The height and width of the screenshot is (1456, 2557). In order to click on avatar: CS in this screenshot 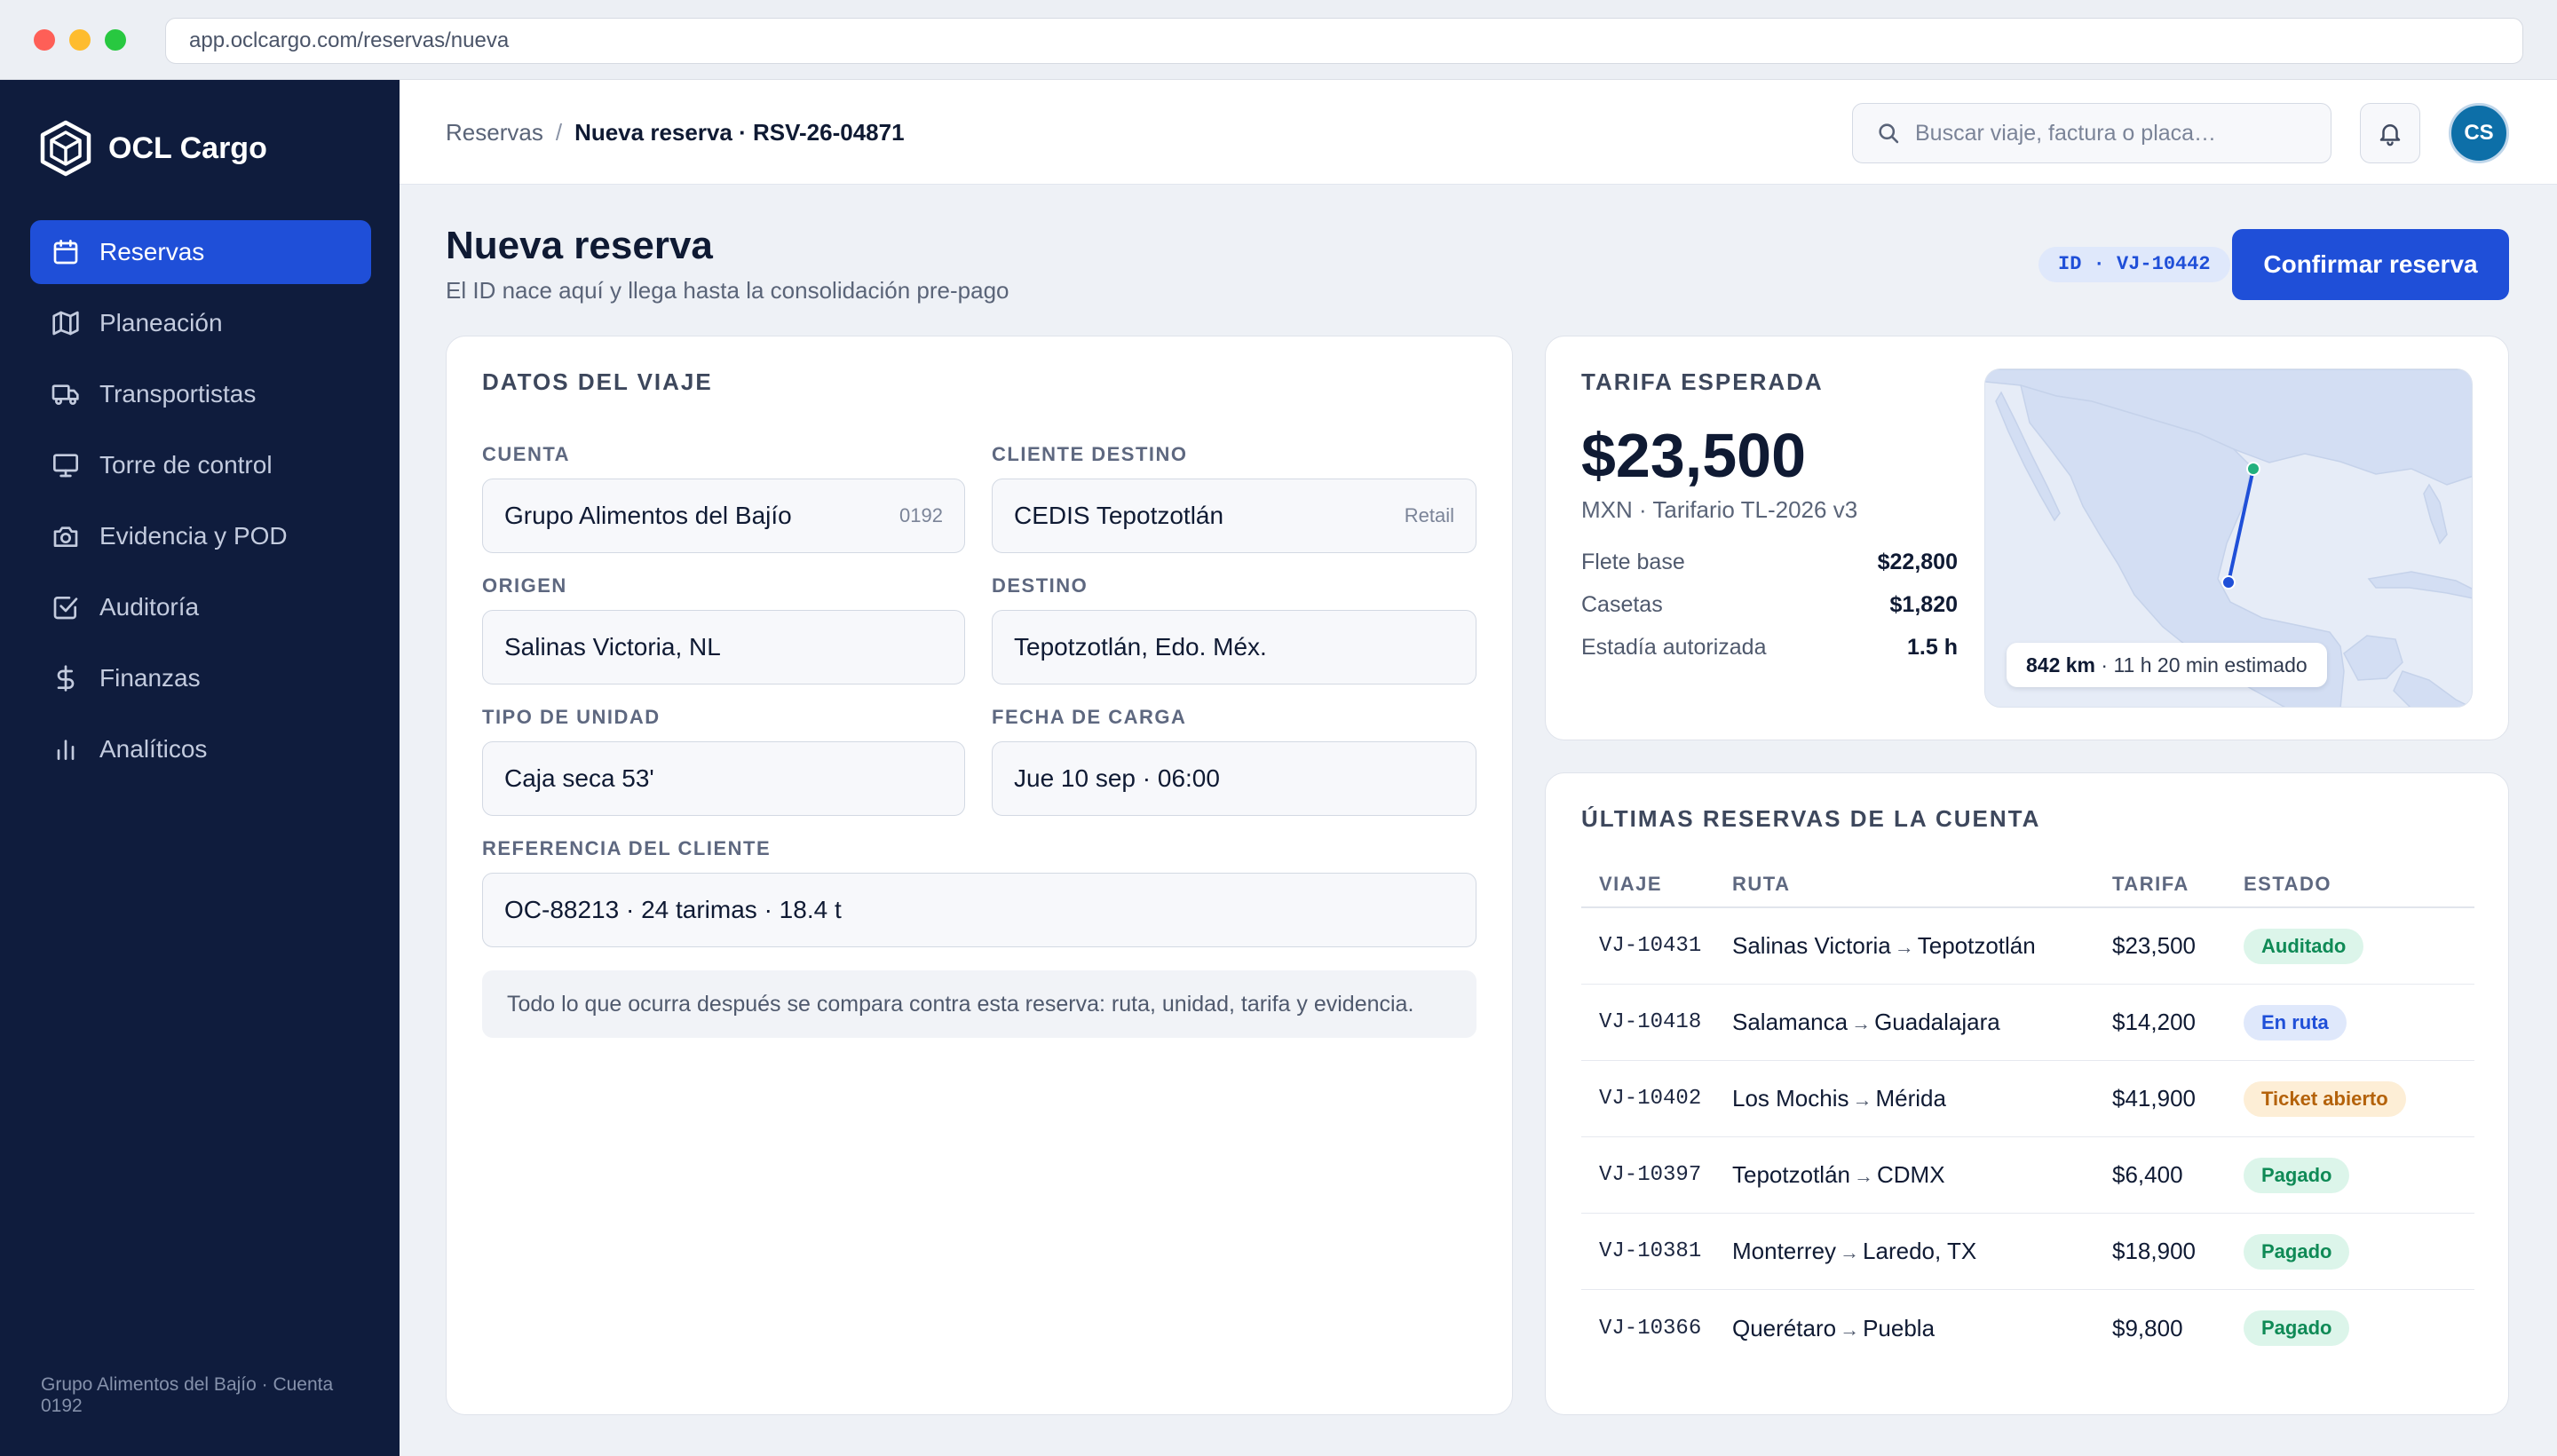, I will do `click(2479, 133)`.